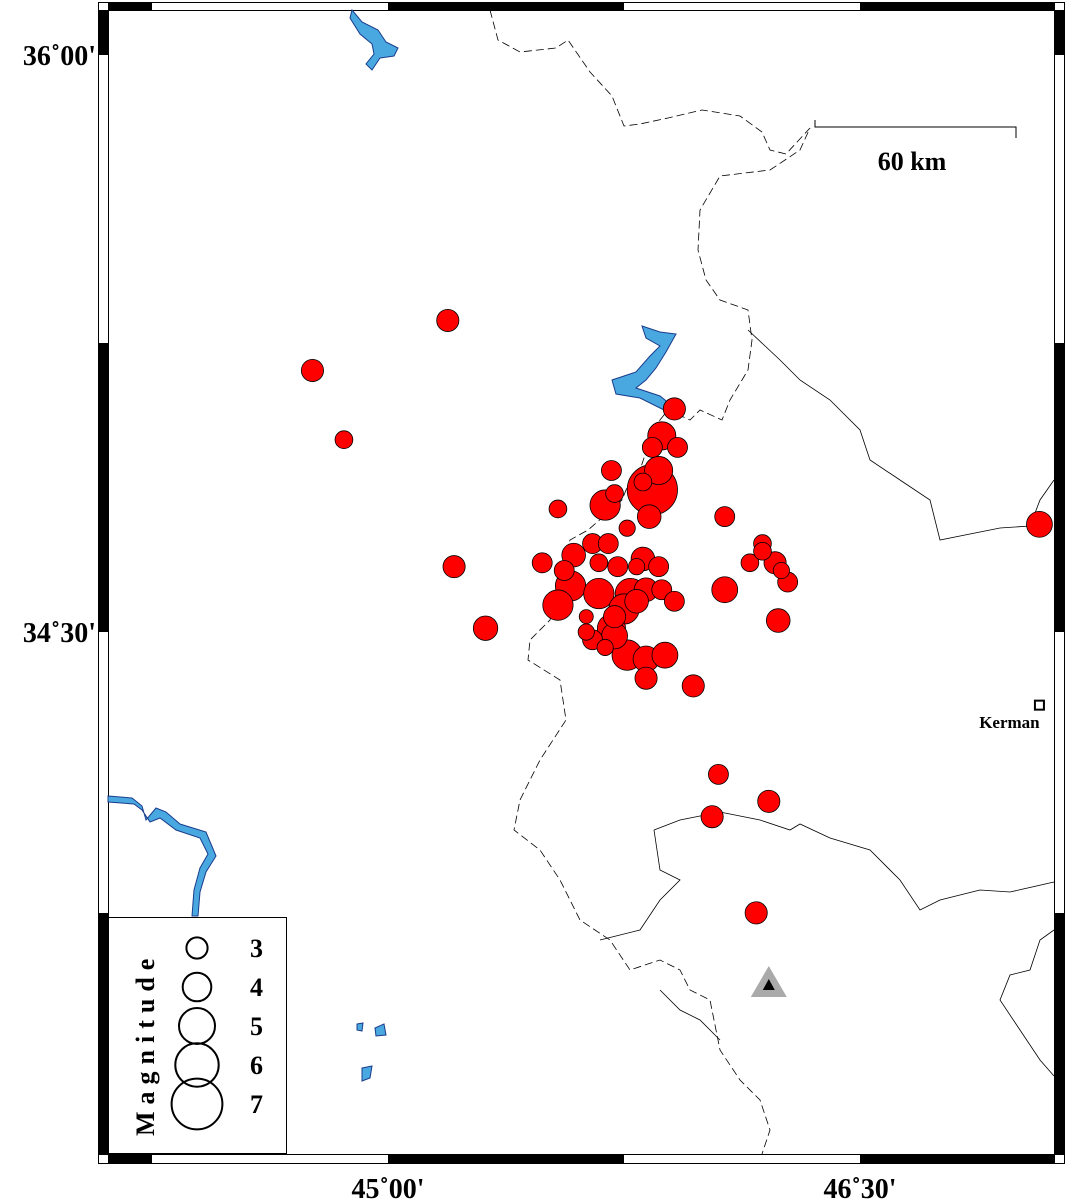 This screenshot has height=1203, width=1066. I want to click on magnitude-legend: Magnitude 3 4 5 6 7, so click(197, 1035).